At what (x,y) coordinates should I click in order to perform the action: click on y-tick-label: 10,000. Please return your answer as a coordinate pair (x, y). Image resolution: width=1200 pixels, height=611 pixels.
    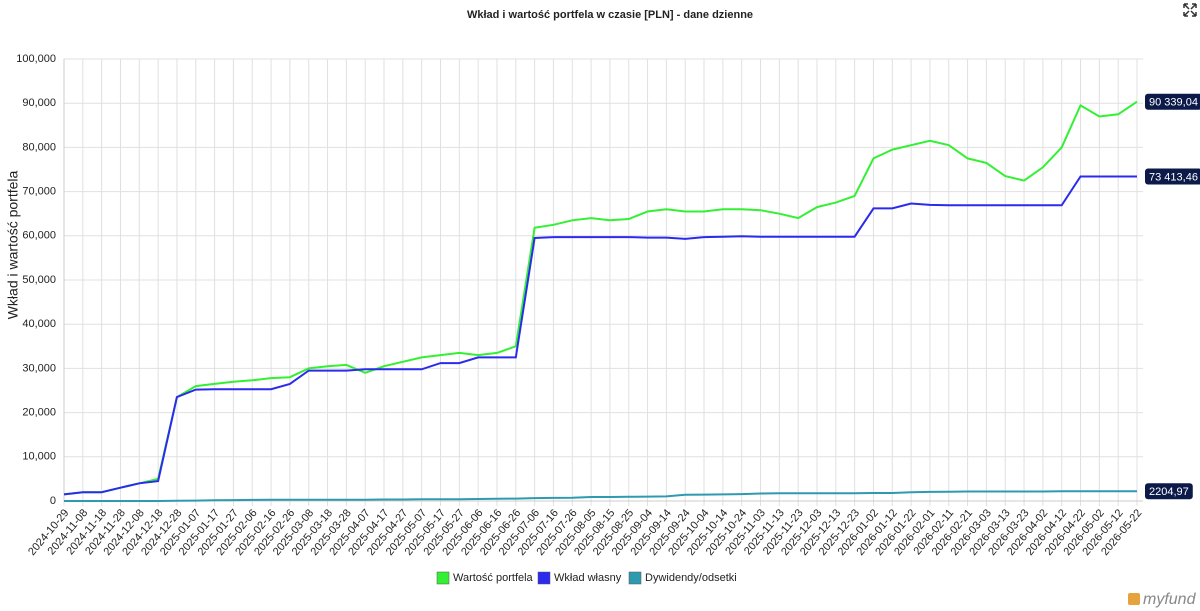
    Looking at the image, I should click on (39, 457).